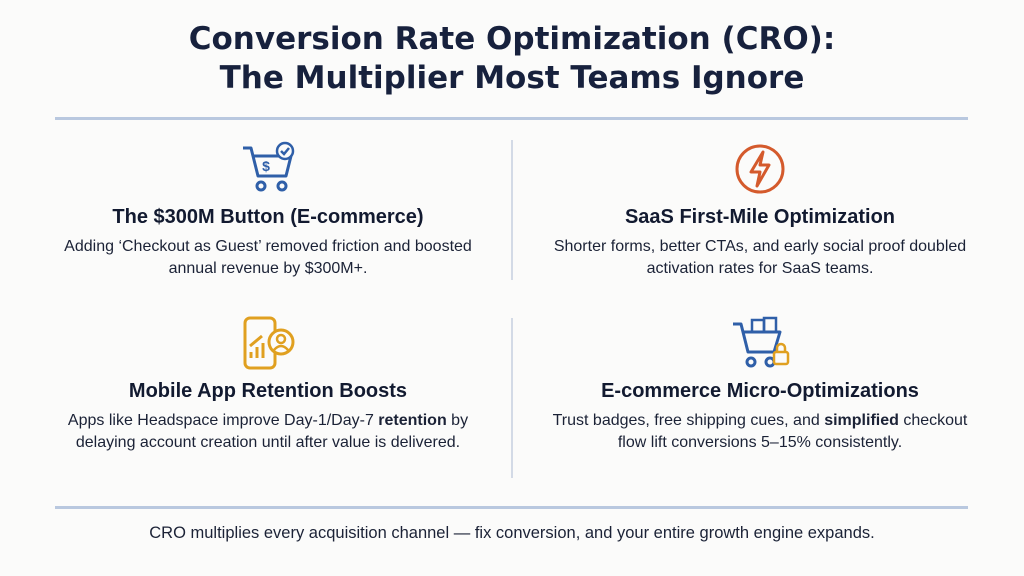 The height and width of the screenshot is (576, 1024). Describe the element at coordinates (223, 420) in the screenshot. I see `card-text: Apps like Headspace improve Day-1/Day-7` at that location.